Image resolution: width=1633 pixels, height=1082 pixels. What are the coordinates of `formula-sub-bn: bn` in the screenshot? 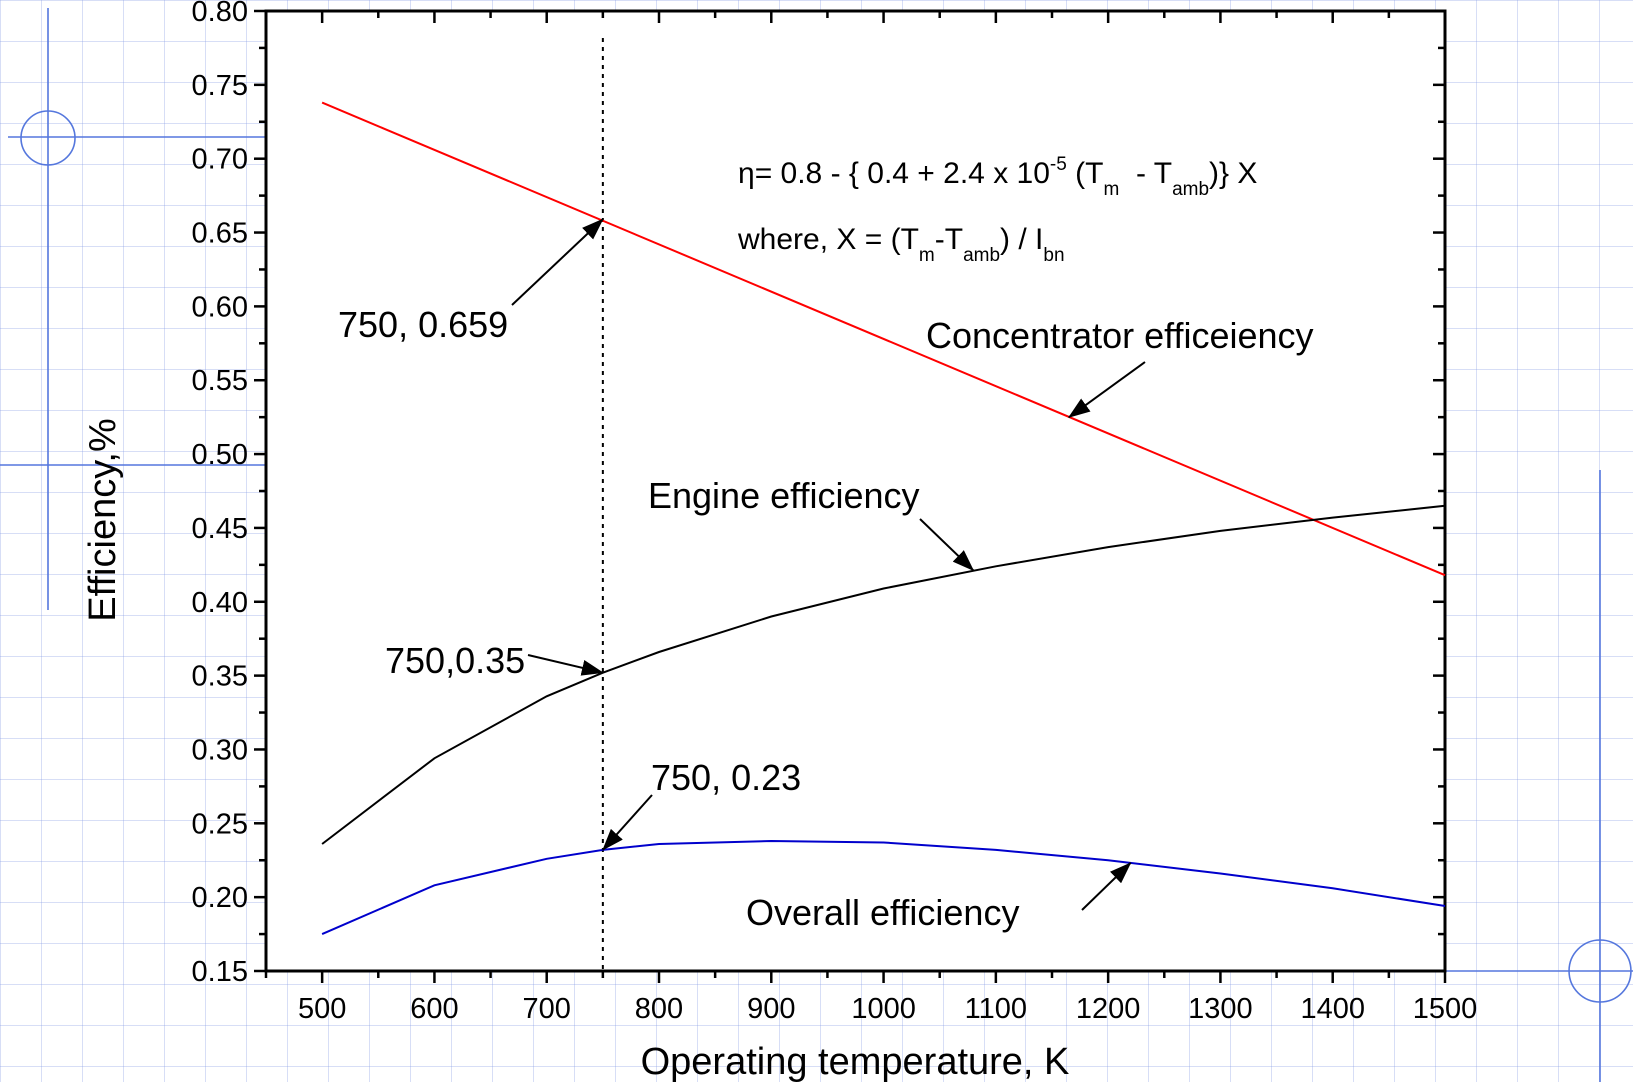 It's located at (1053, 255).